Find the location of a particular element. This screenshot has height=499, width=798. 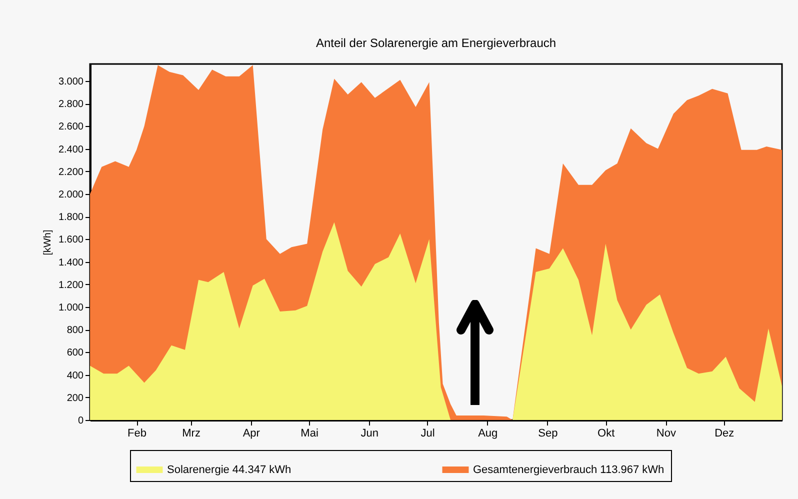

y-tick-label: 800 is located at coordinates (75, 330).